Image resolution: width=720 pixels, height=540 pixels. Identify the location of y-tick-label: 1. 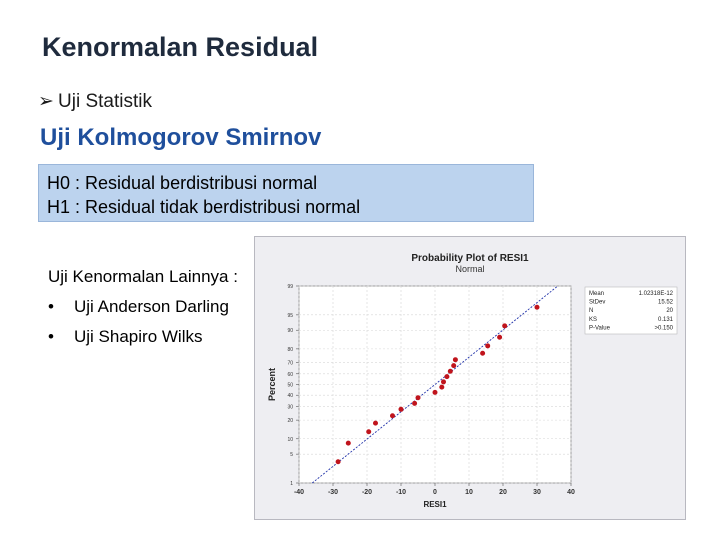
(291, 484).